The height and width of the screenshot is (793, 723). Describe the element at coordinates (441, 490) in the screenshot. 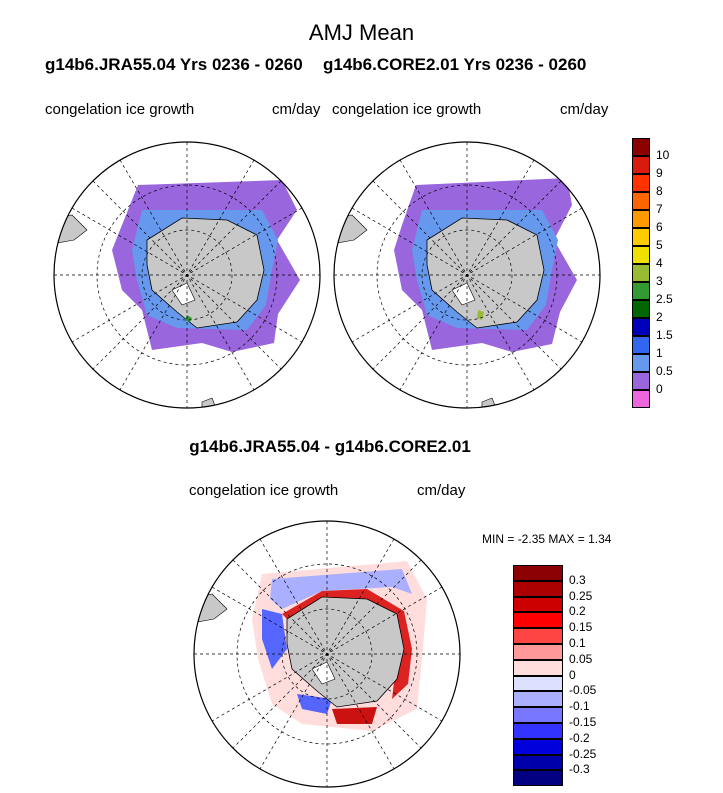

I see `bottom-units-label: cm/day` at that location.